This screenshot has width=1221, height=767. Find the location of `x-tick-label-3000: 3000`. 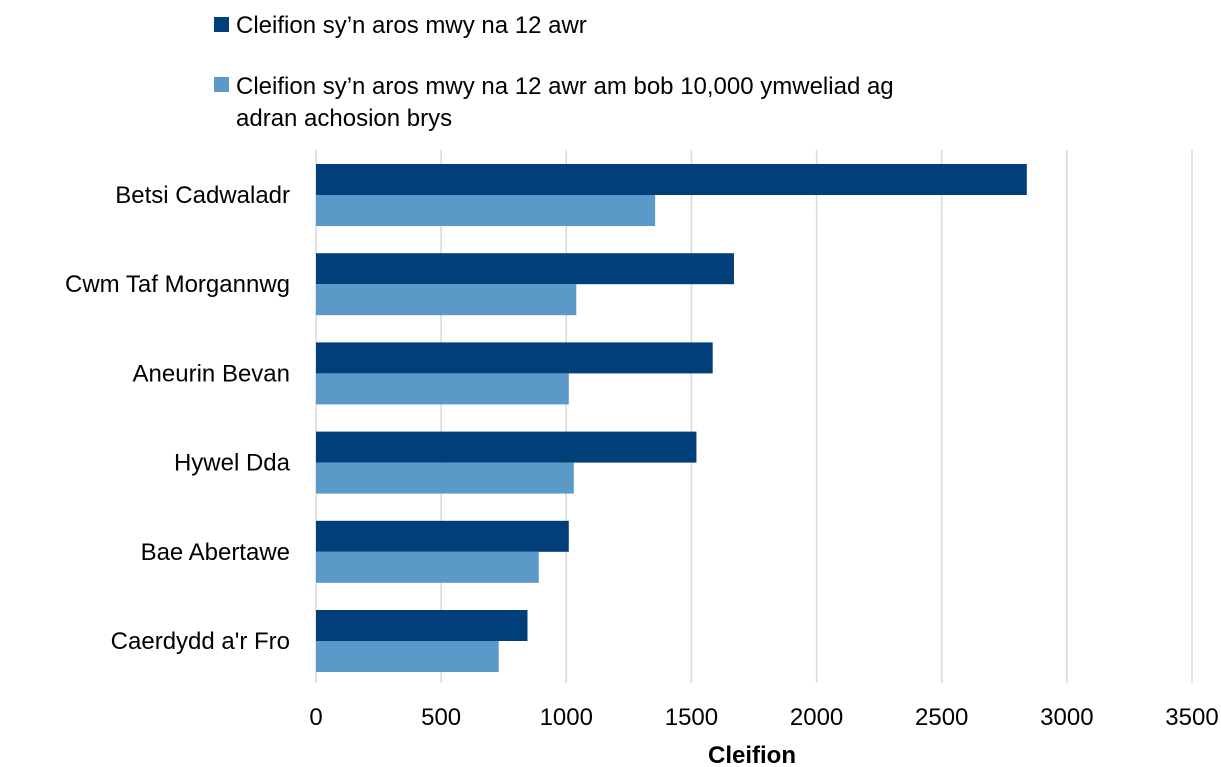

x-tick-label-3000: 3000 is located at coordinates (1066, 717).